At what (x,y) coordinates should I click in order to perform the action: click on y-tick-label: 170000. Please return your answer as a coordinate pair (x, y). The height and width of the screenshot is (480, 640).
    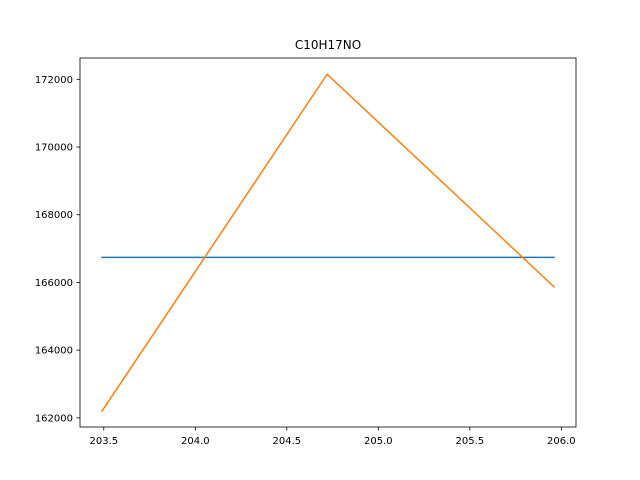
    Looking at the image, I should click on (54, 148).